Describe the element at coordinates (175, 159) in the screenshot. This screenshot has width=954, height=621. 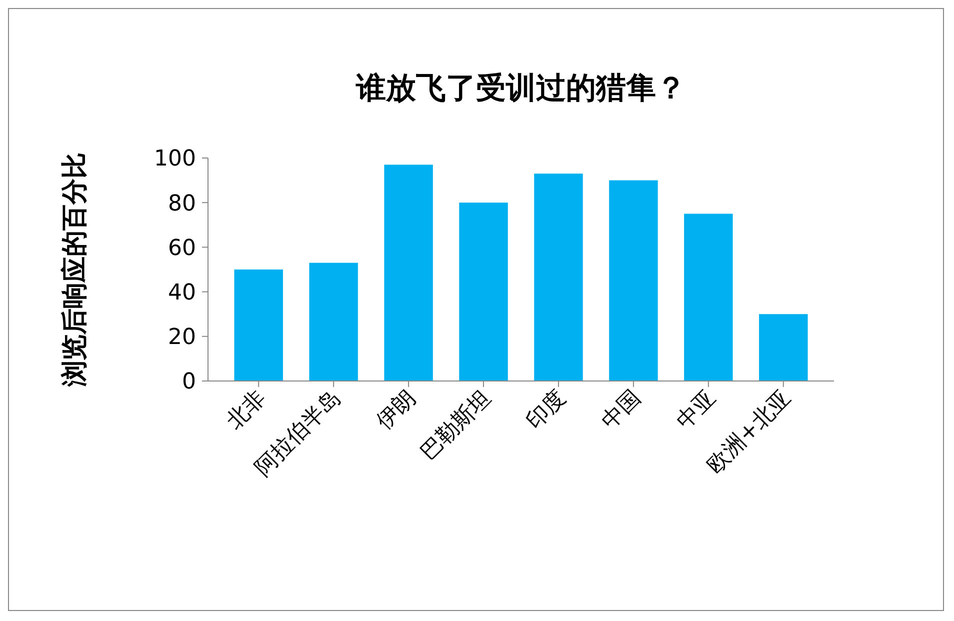
I see `y-tick-label: 100` at that location.